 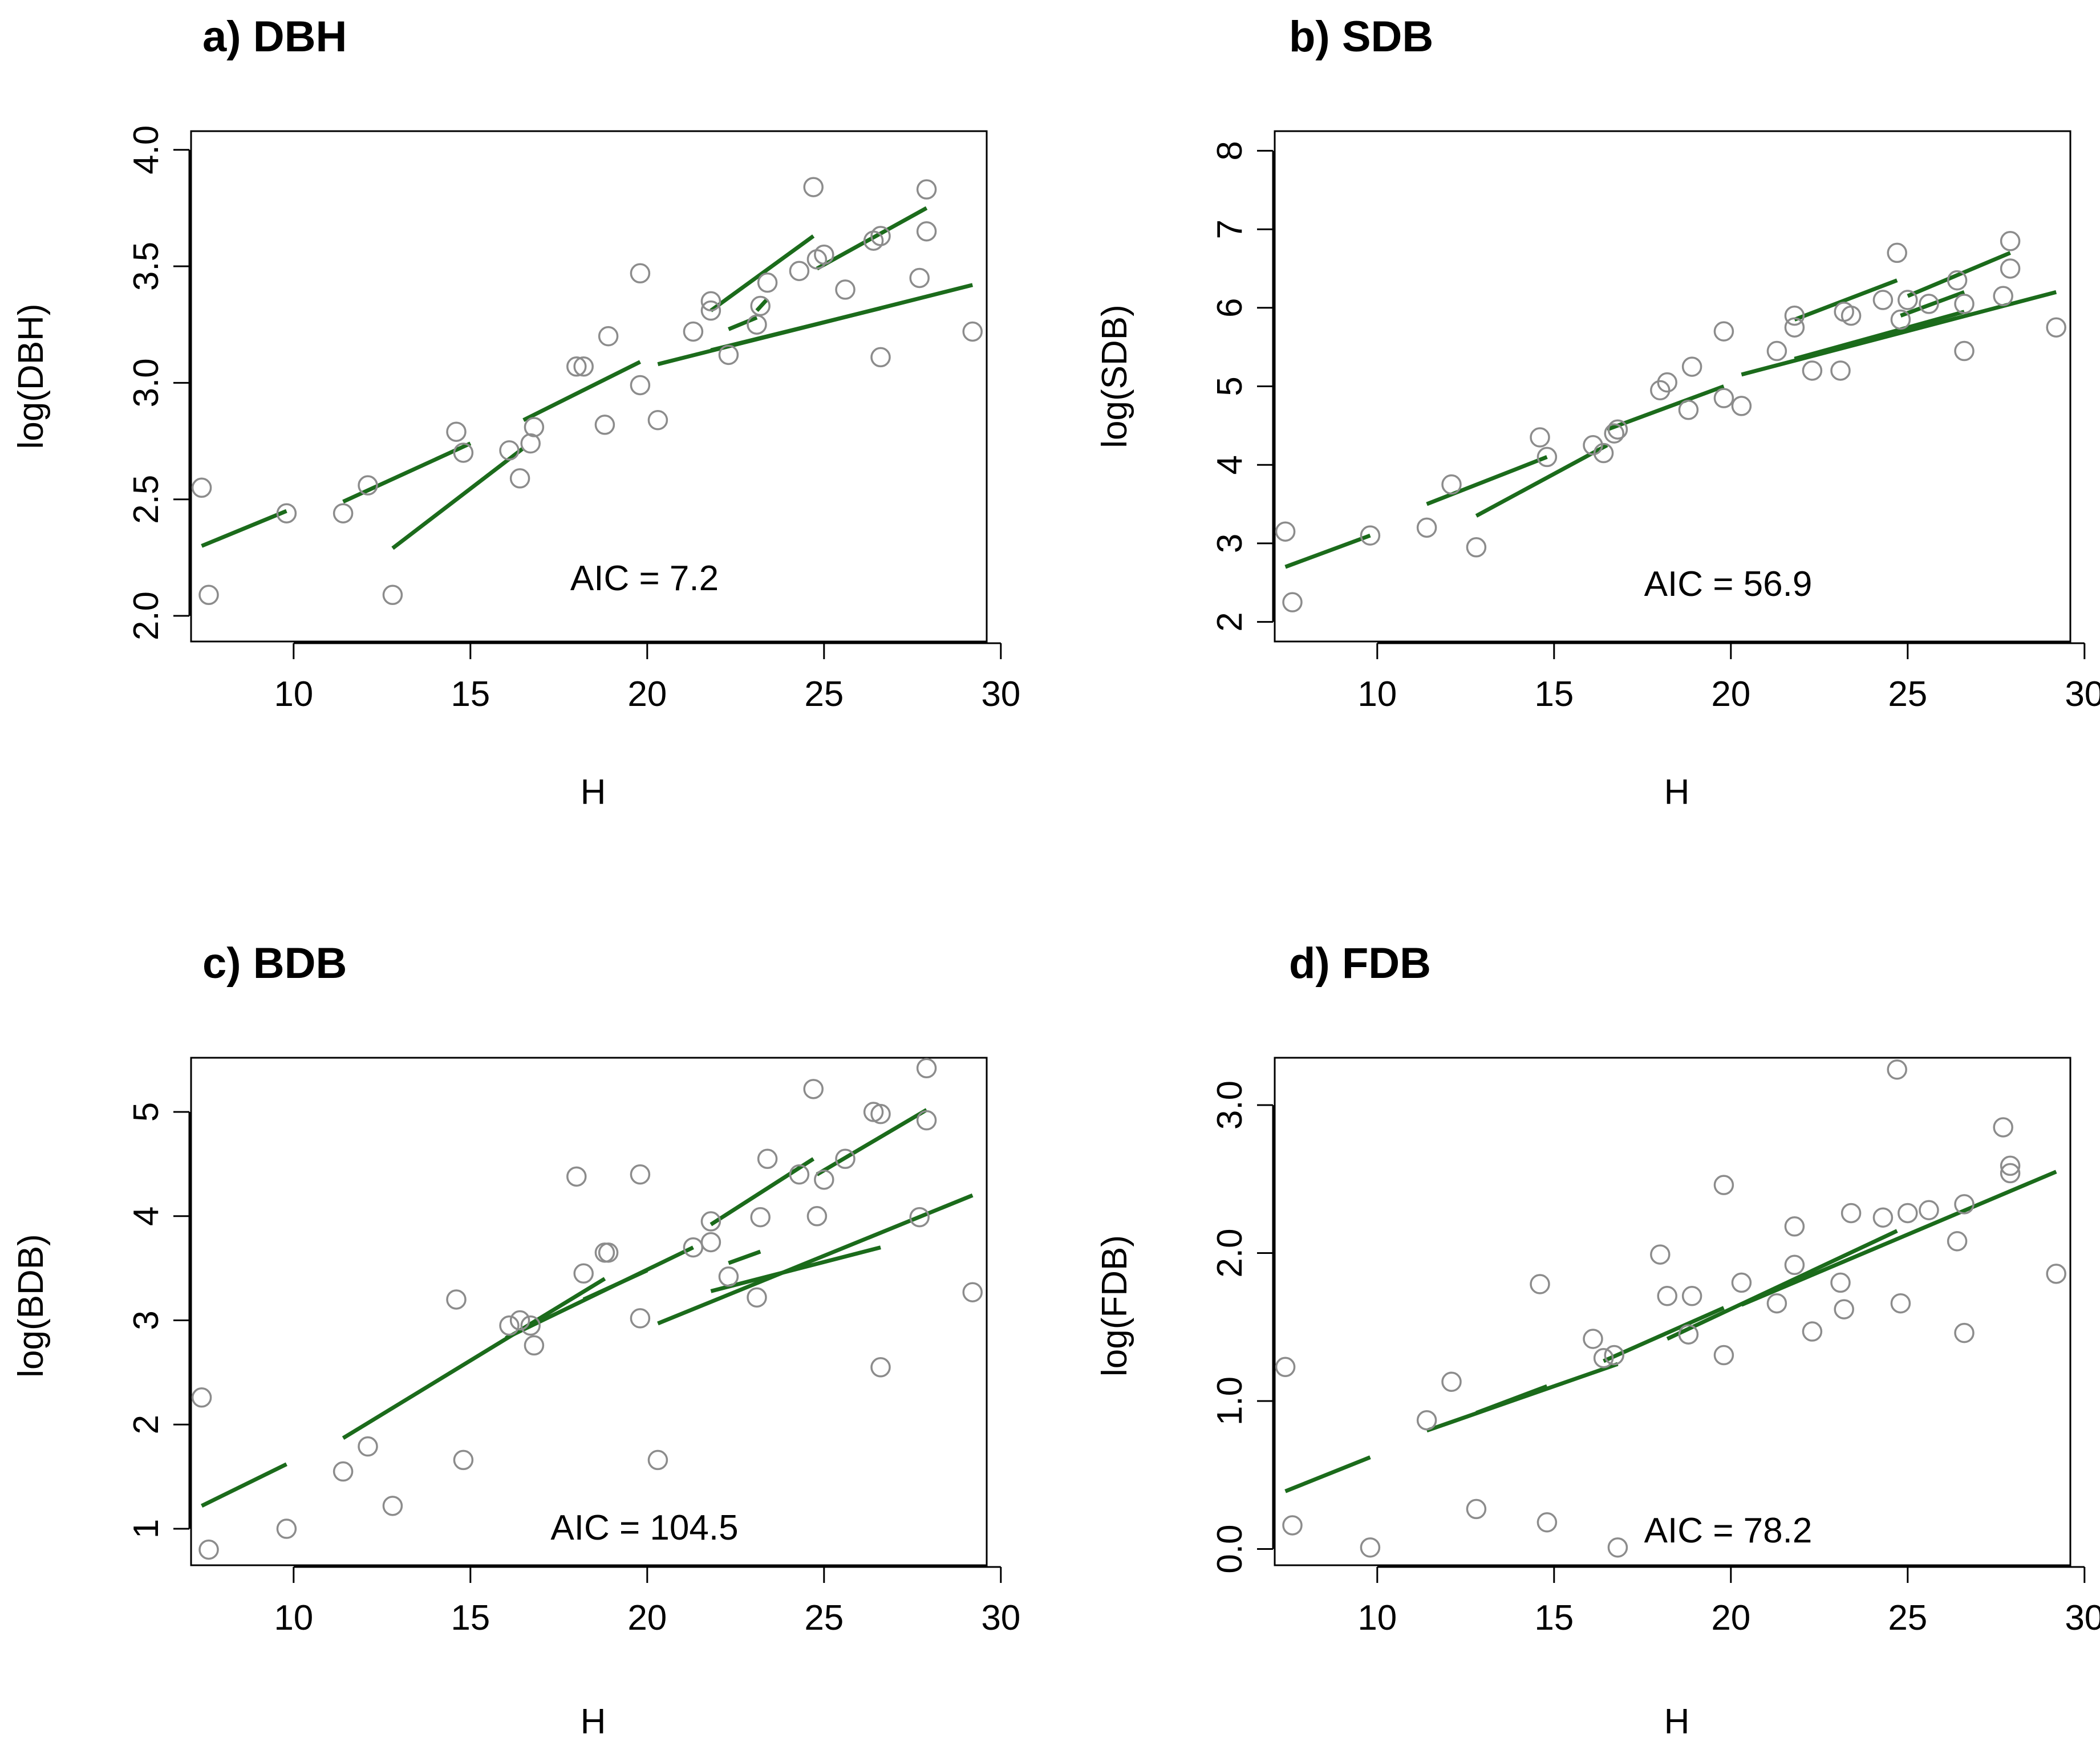 I want to click on y-tick-label: 4, so click(x=1230, y=464).